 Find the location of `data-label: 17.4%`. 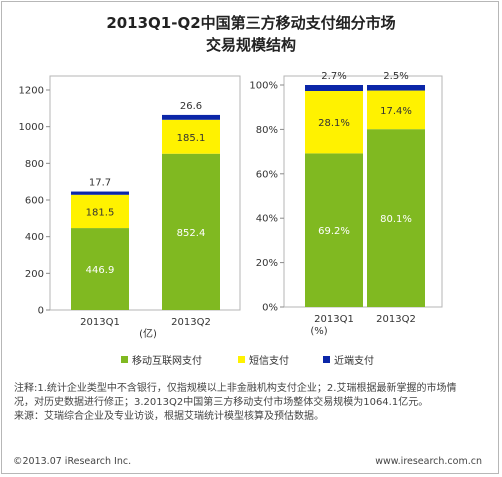

data-label: 17.4% is located at coordinates (396, 111).